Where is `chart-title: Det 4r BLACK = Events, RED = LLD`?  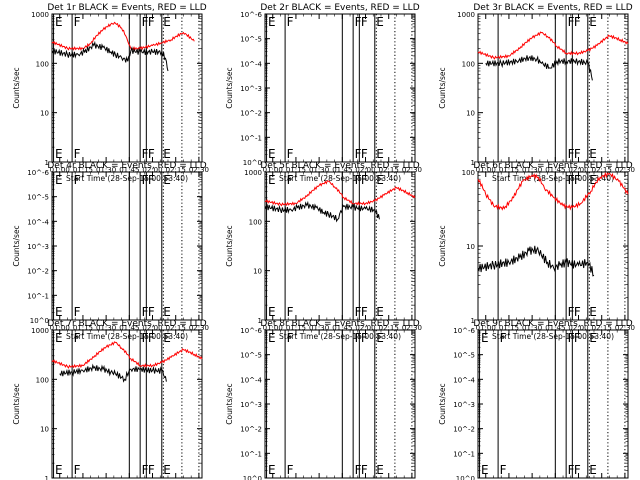 chart-title: Det 4r BLACK = Events, RED = LLD is located at coordinates (126, 166).